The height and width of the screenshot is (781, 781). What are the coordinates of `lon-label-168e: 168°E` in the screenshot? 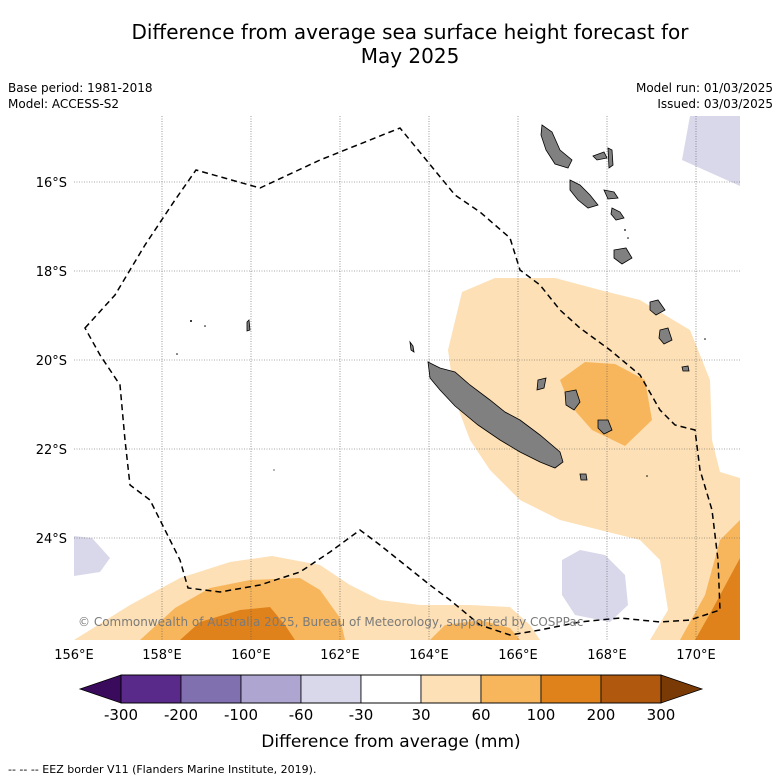 It's located at (607, 655).